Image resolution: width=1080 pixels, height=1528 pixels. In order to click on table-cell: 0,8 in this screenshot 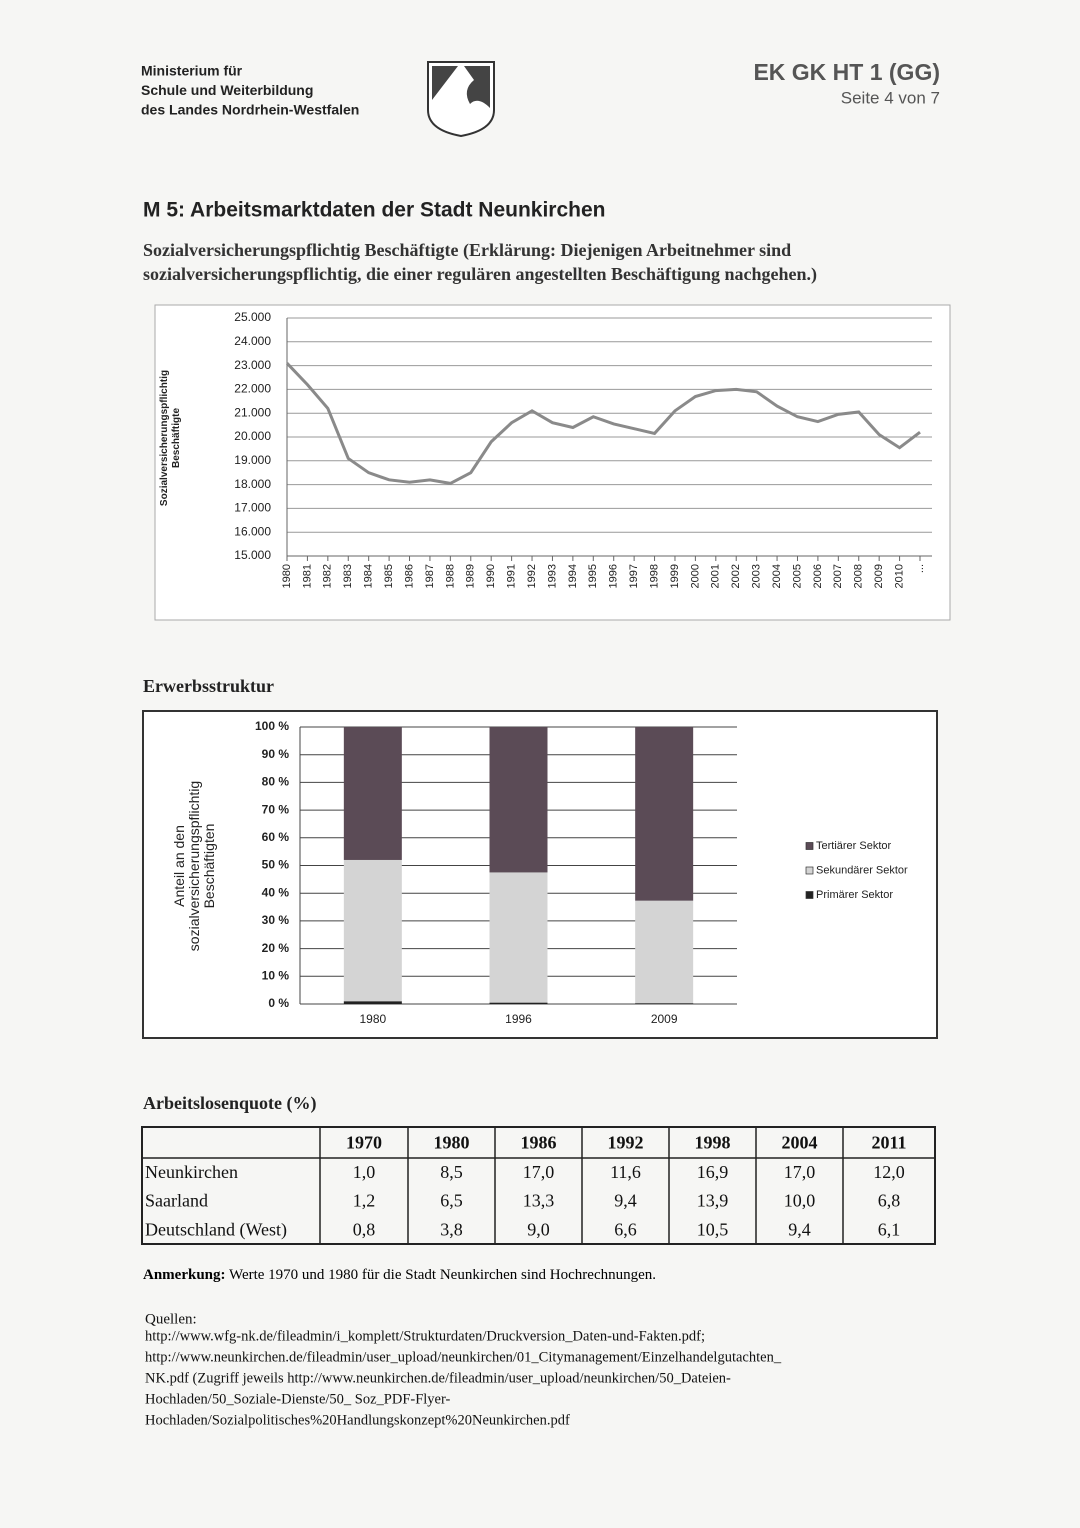, I will do `click(364, 1230)`.